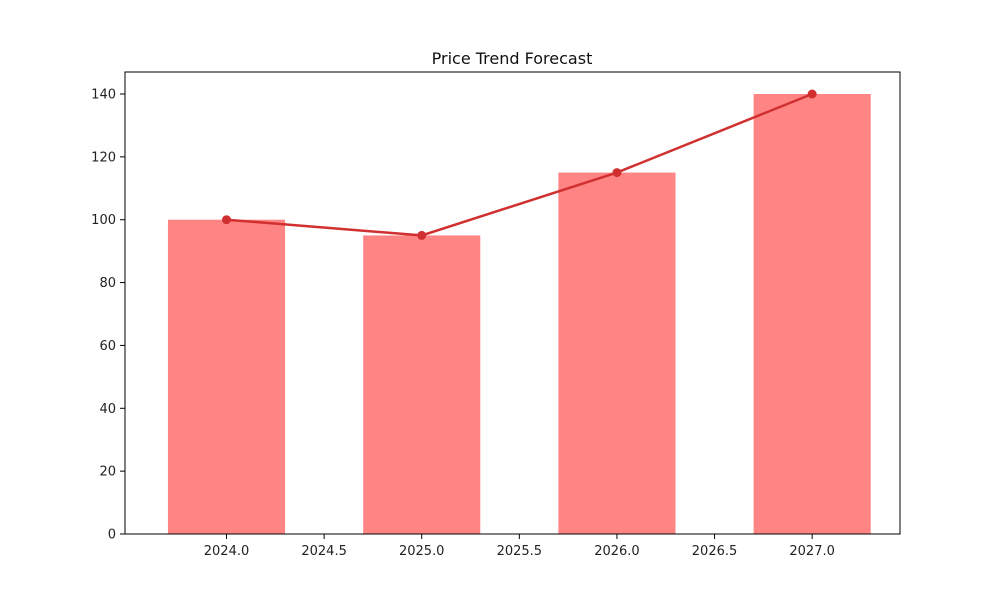 This screenshot has height=600, width=1000. What do you see at coordinates (520, 551) in the screenshot?
I see `x-tick-label-2025-5: 2025.5` at bounding box center [520, 551].